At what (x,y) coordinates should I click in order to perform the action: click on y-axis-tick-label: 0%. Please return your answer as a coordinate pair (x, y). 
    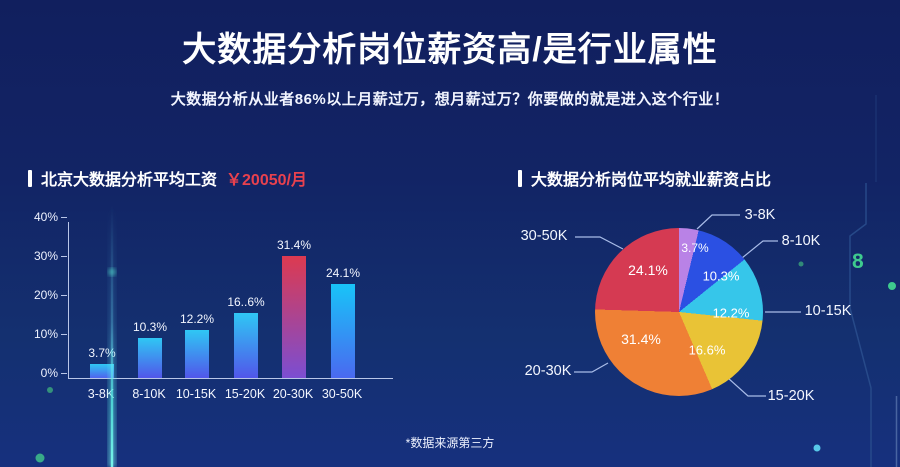
    Looking at the image, I should click on (49, 373).